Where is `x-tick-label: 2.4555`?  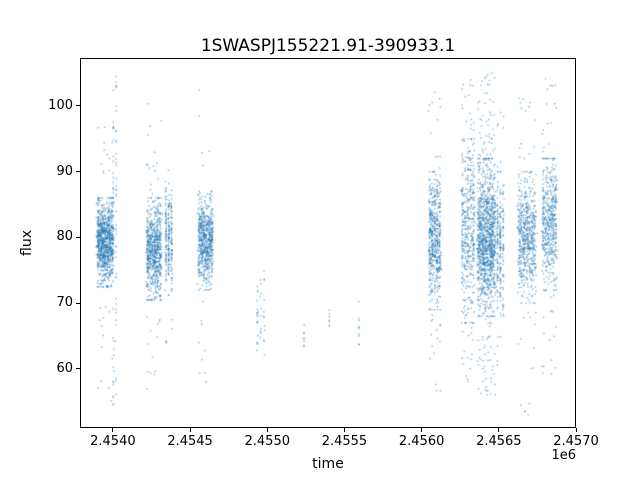
x-tick-label: 2.4555 is located at coordinates (344, 441).